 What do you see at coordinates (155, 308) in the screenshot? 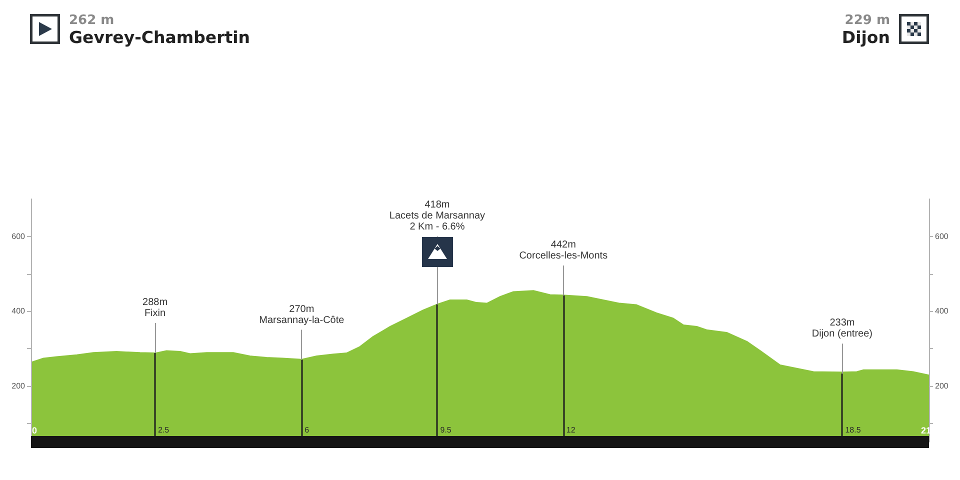
I see `annotation: 288m Fixin` at bounding box center [155, 308].